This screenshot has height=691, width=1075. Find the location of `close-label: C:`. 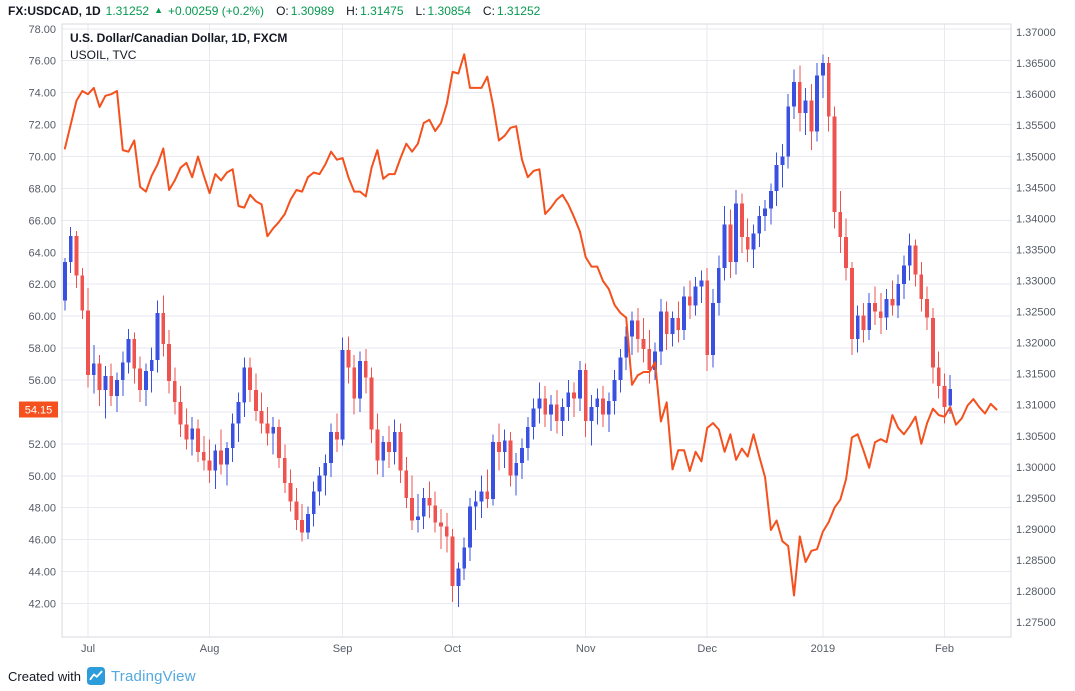

close-label: C: is located at coordinates (488, 11).